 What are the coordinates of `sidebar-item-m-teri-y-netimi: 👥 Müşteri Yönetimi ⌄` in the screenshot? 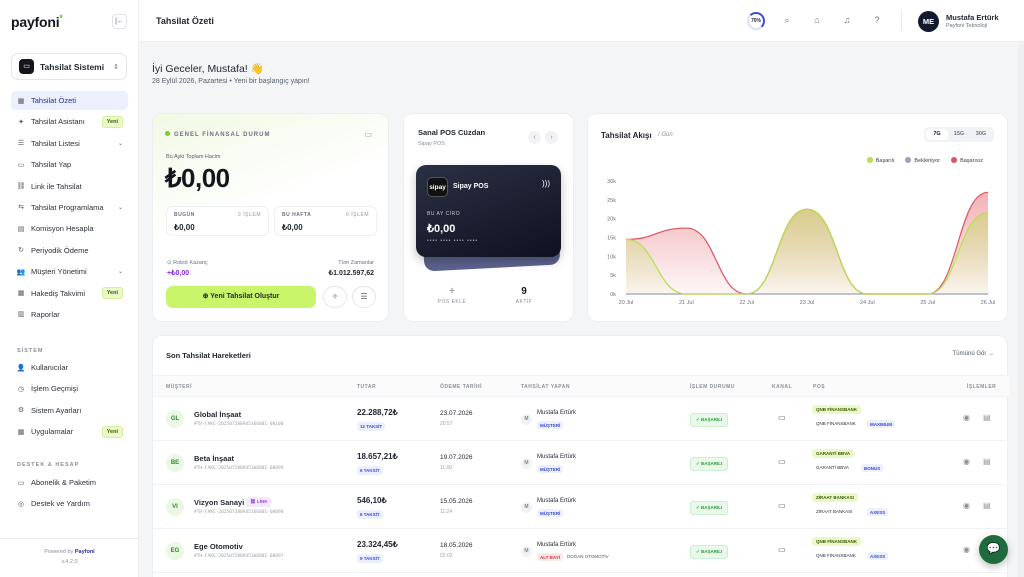 It's located at (69, 271).